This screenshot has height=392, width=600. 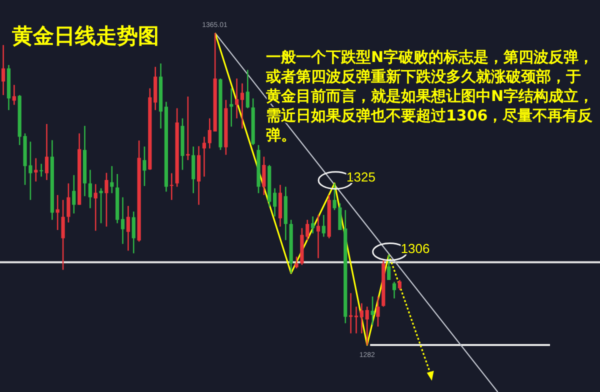 What do you see at coordinates (85, 36) in the screenshot?
I see `chart-title: 黄金日线走势图` at bounding box center [85, 36].